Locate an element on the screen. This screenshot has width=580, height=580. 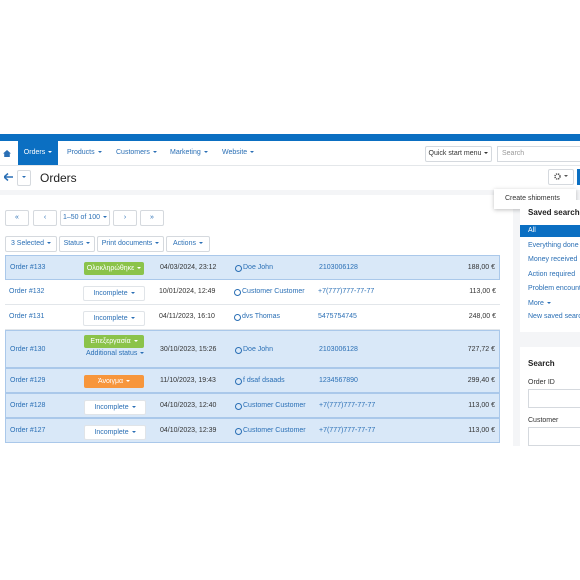
order-date: 11/10/2023, 19:43 is located at coordinates (188, 380).